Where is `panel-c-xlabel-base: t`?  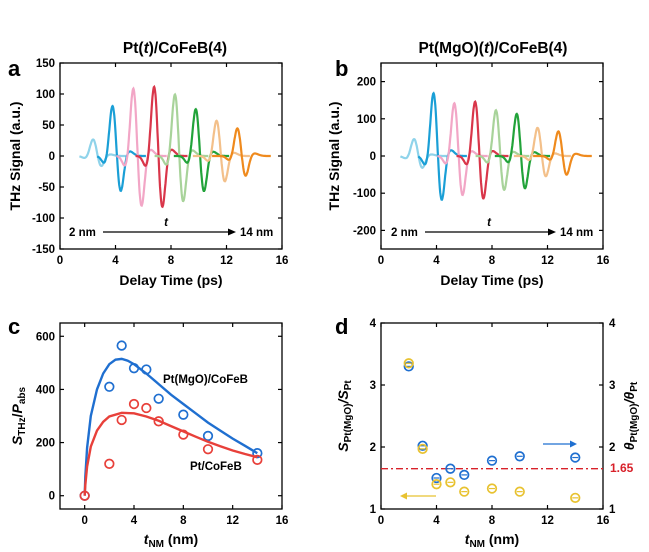 panel-c-xlabel-base: t is located at coordinates (147, 539).